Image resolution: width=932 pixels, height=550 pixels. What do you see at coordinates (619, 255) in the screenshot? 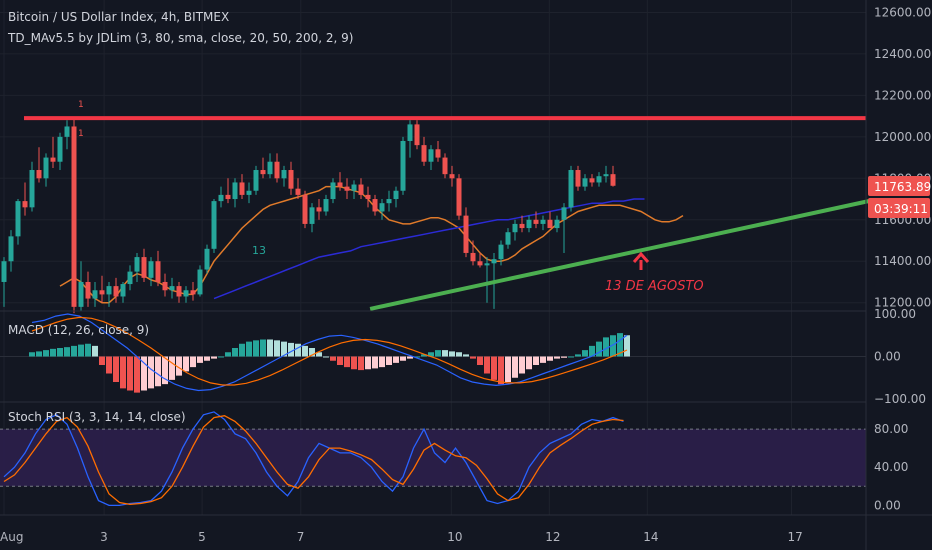
I see `support-trendline` at bounding box center [619, 255].